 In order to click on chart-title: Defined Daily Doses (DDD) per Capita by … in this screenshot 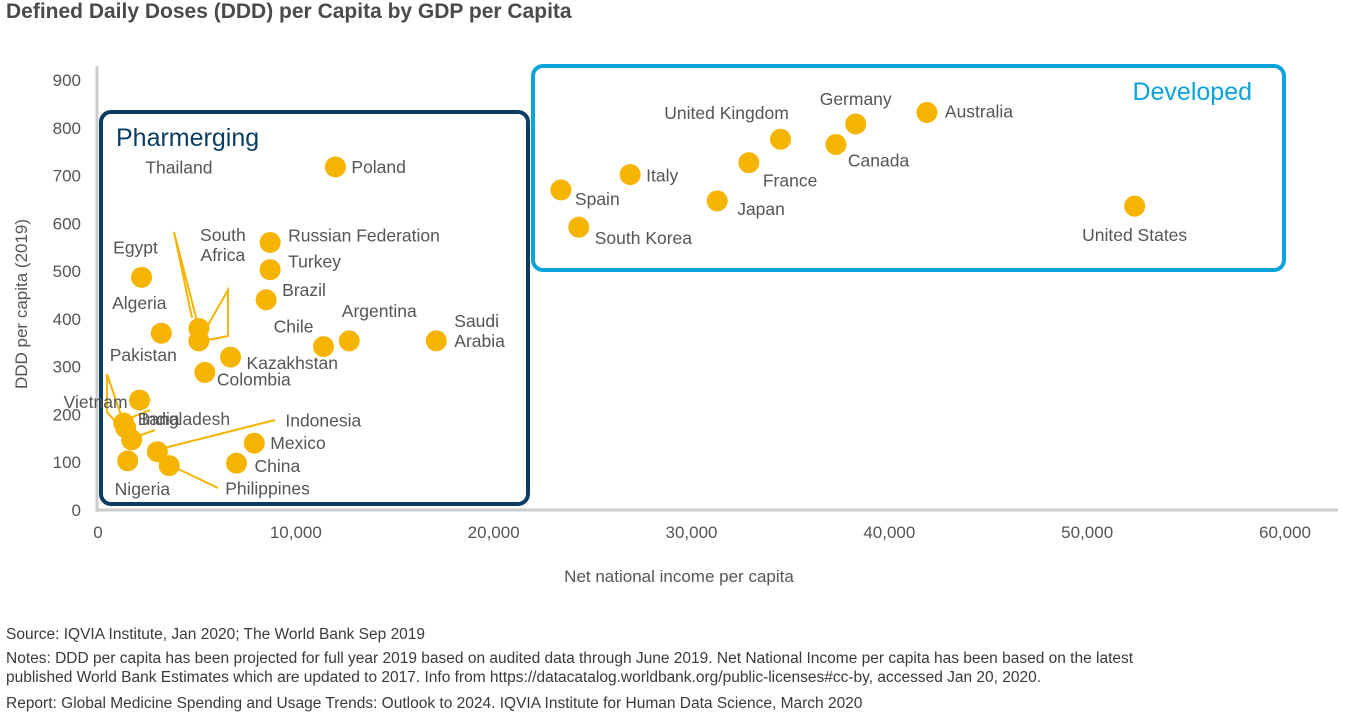, I will do `click(289, 11)`.